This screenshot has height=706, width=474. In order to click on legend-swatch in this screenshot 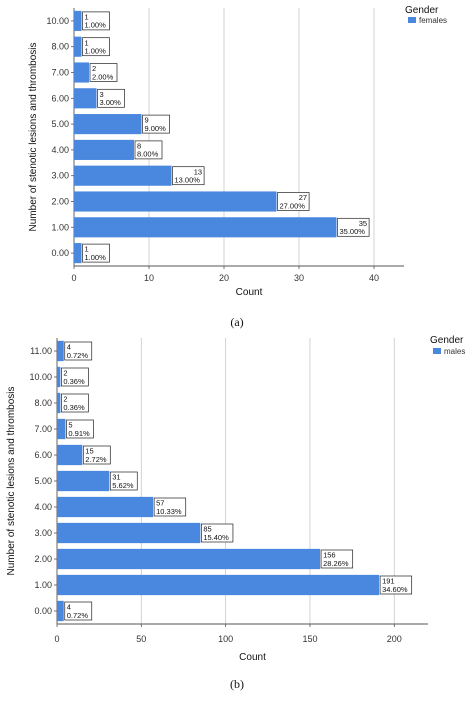, I will do `click(437, 351)`.